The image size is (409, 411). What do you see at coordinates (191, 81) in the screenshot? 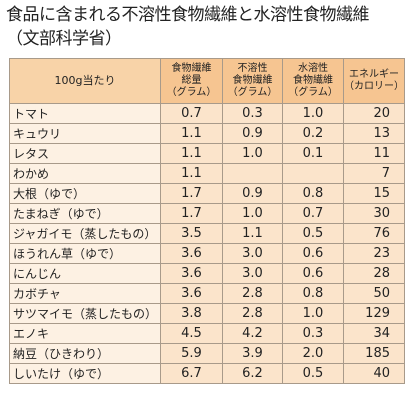
I see `column-header: 食物繊維 総量 （グラム）` at bounding box center [191, 81].